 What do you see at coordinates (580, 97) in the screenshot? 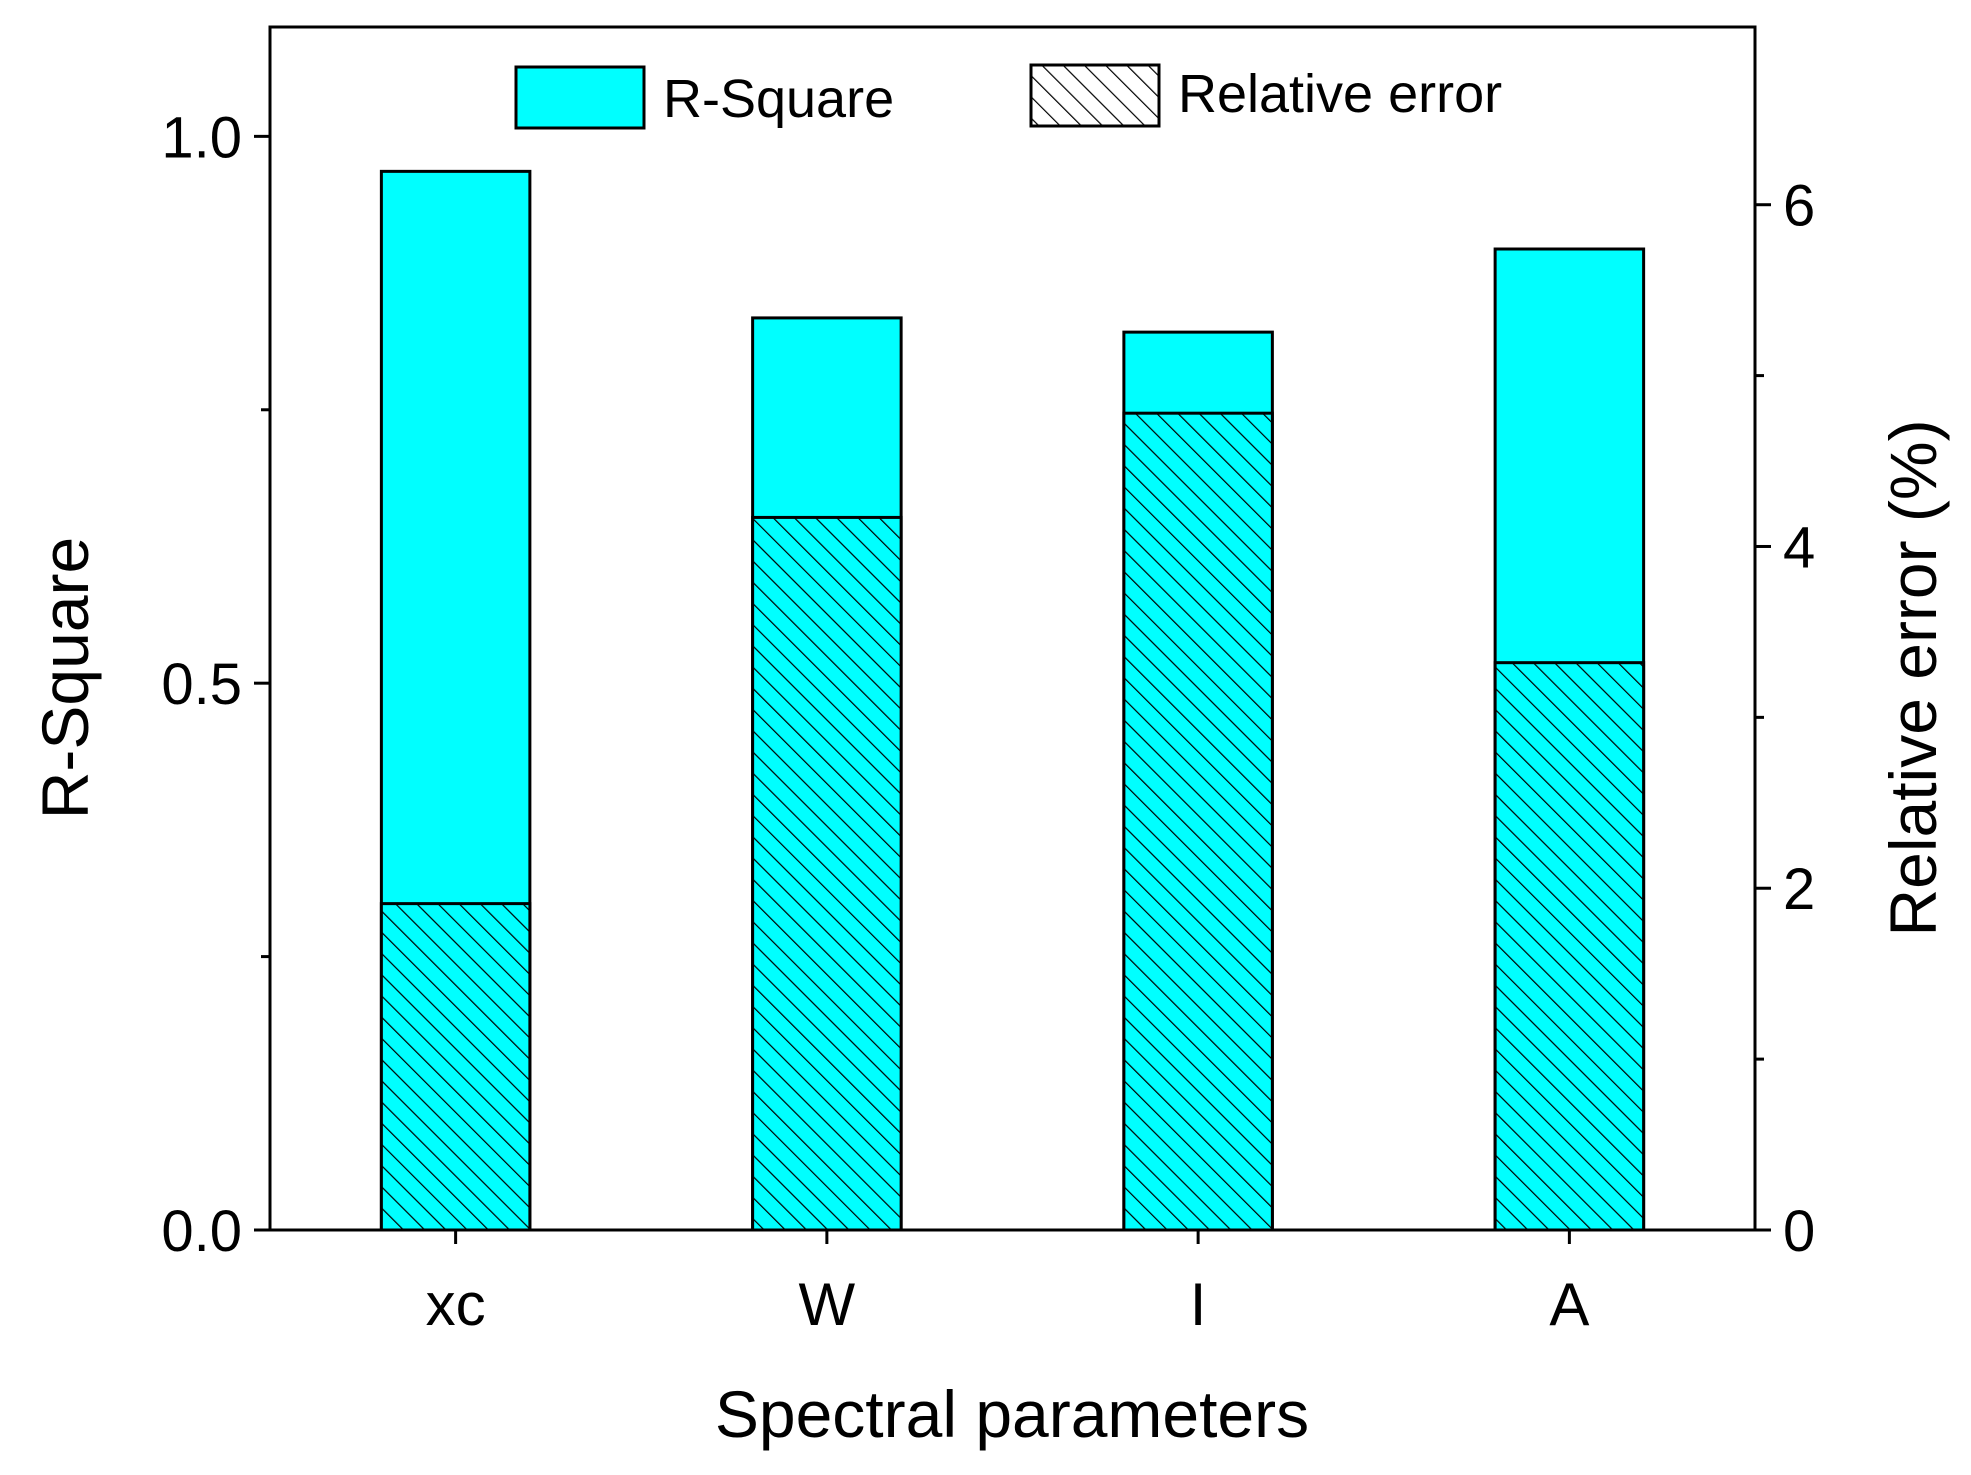
I see `legend-swatch-rsquare` at bounding box center [580, 97].